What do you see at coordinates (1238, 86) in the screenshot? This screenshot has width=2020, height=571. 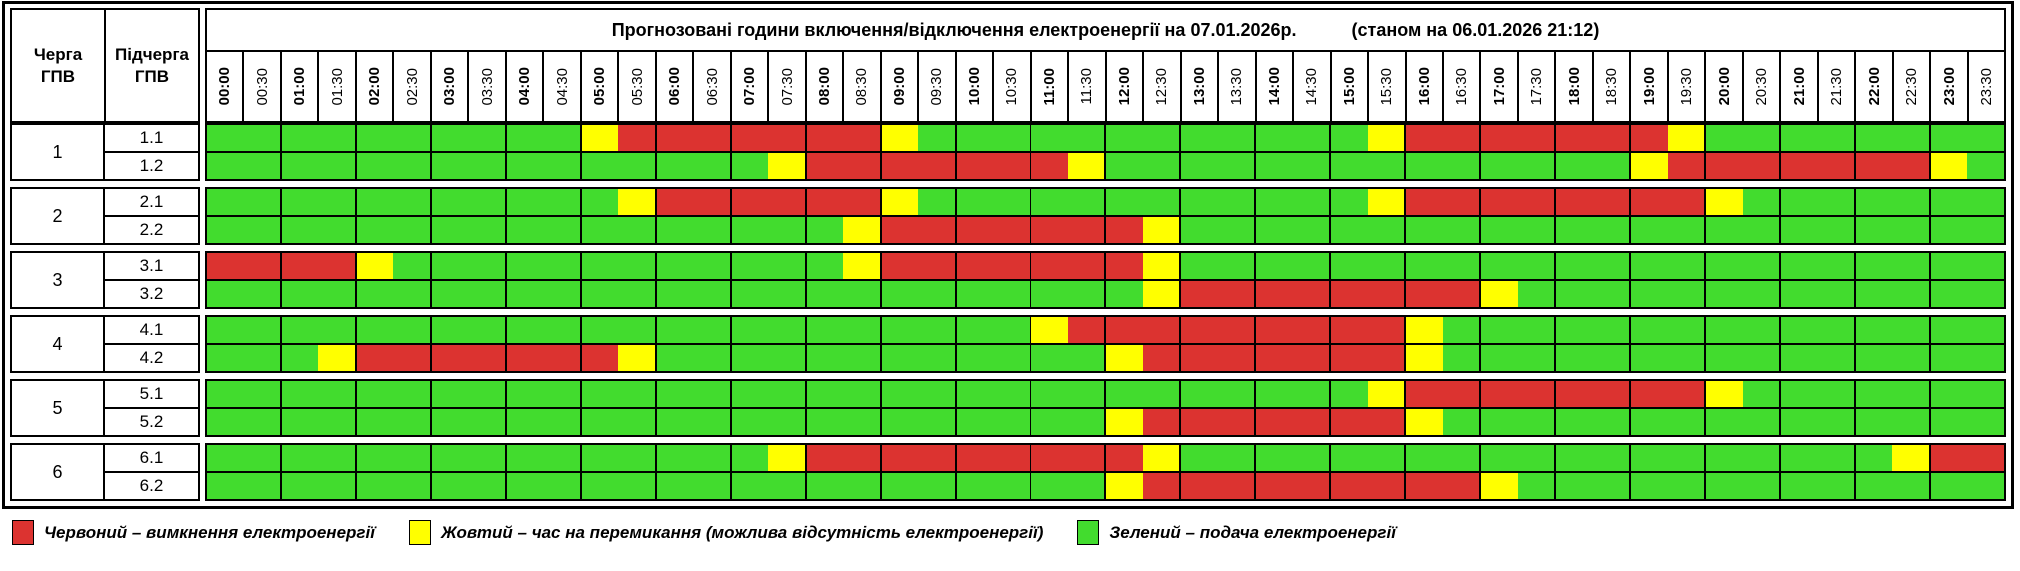 I see `time-slot-cell: 13:30` at bounding box center [1238, 86].